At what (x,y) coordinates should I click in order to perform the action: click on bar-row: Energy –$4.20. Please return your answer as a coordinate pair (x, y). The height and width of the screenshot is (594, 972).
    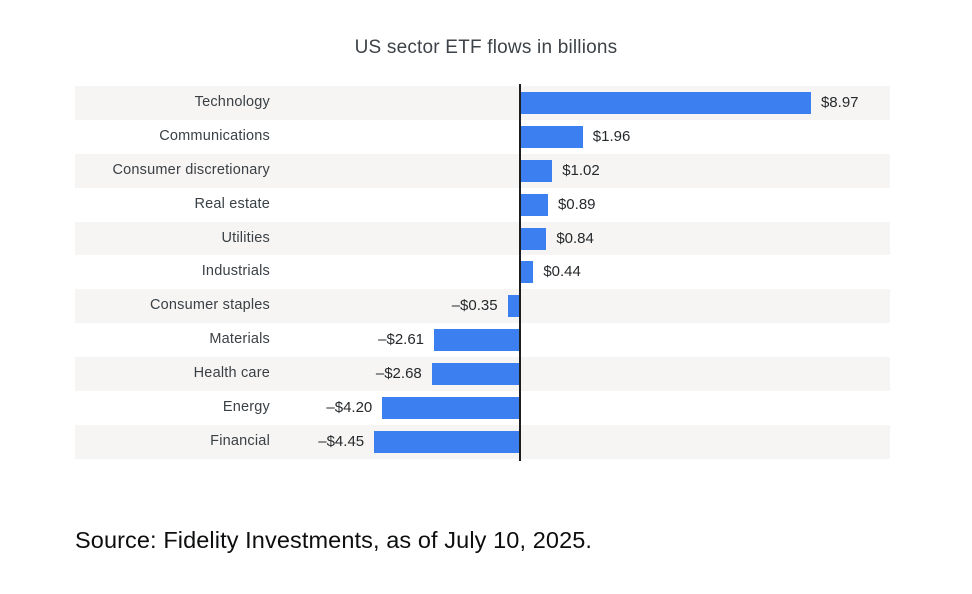
    Looking at the image, I should click on (482, 408).